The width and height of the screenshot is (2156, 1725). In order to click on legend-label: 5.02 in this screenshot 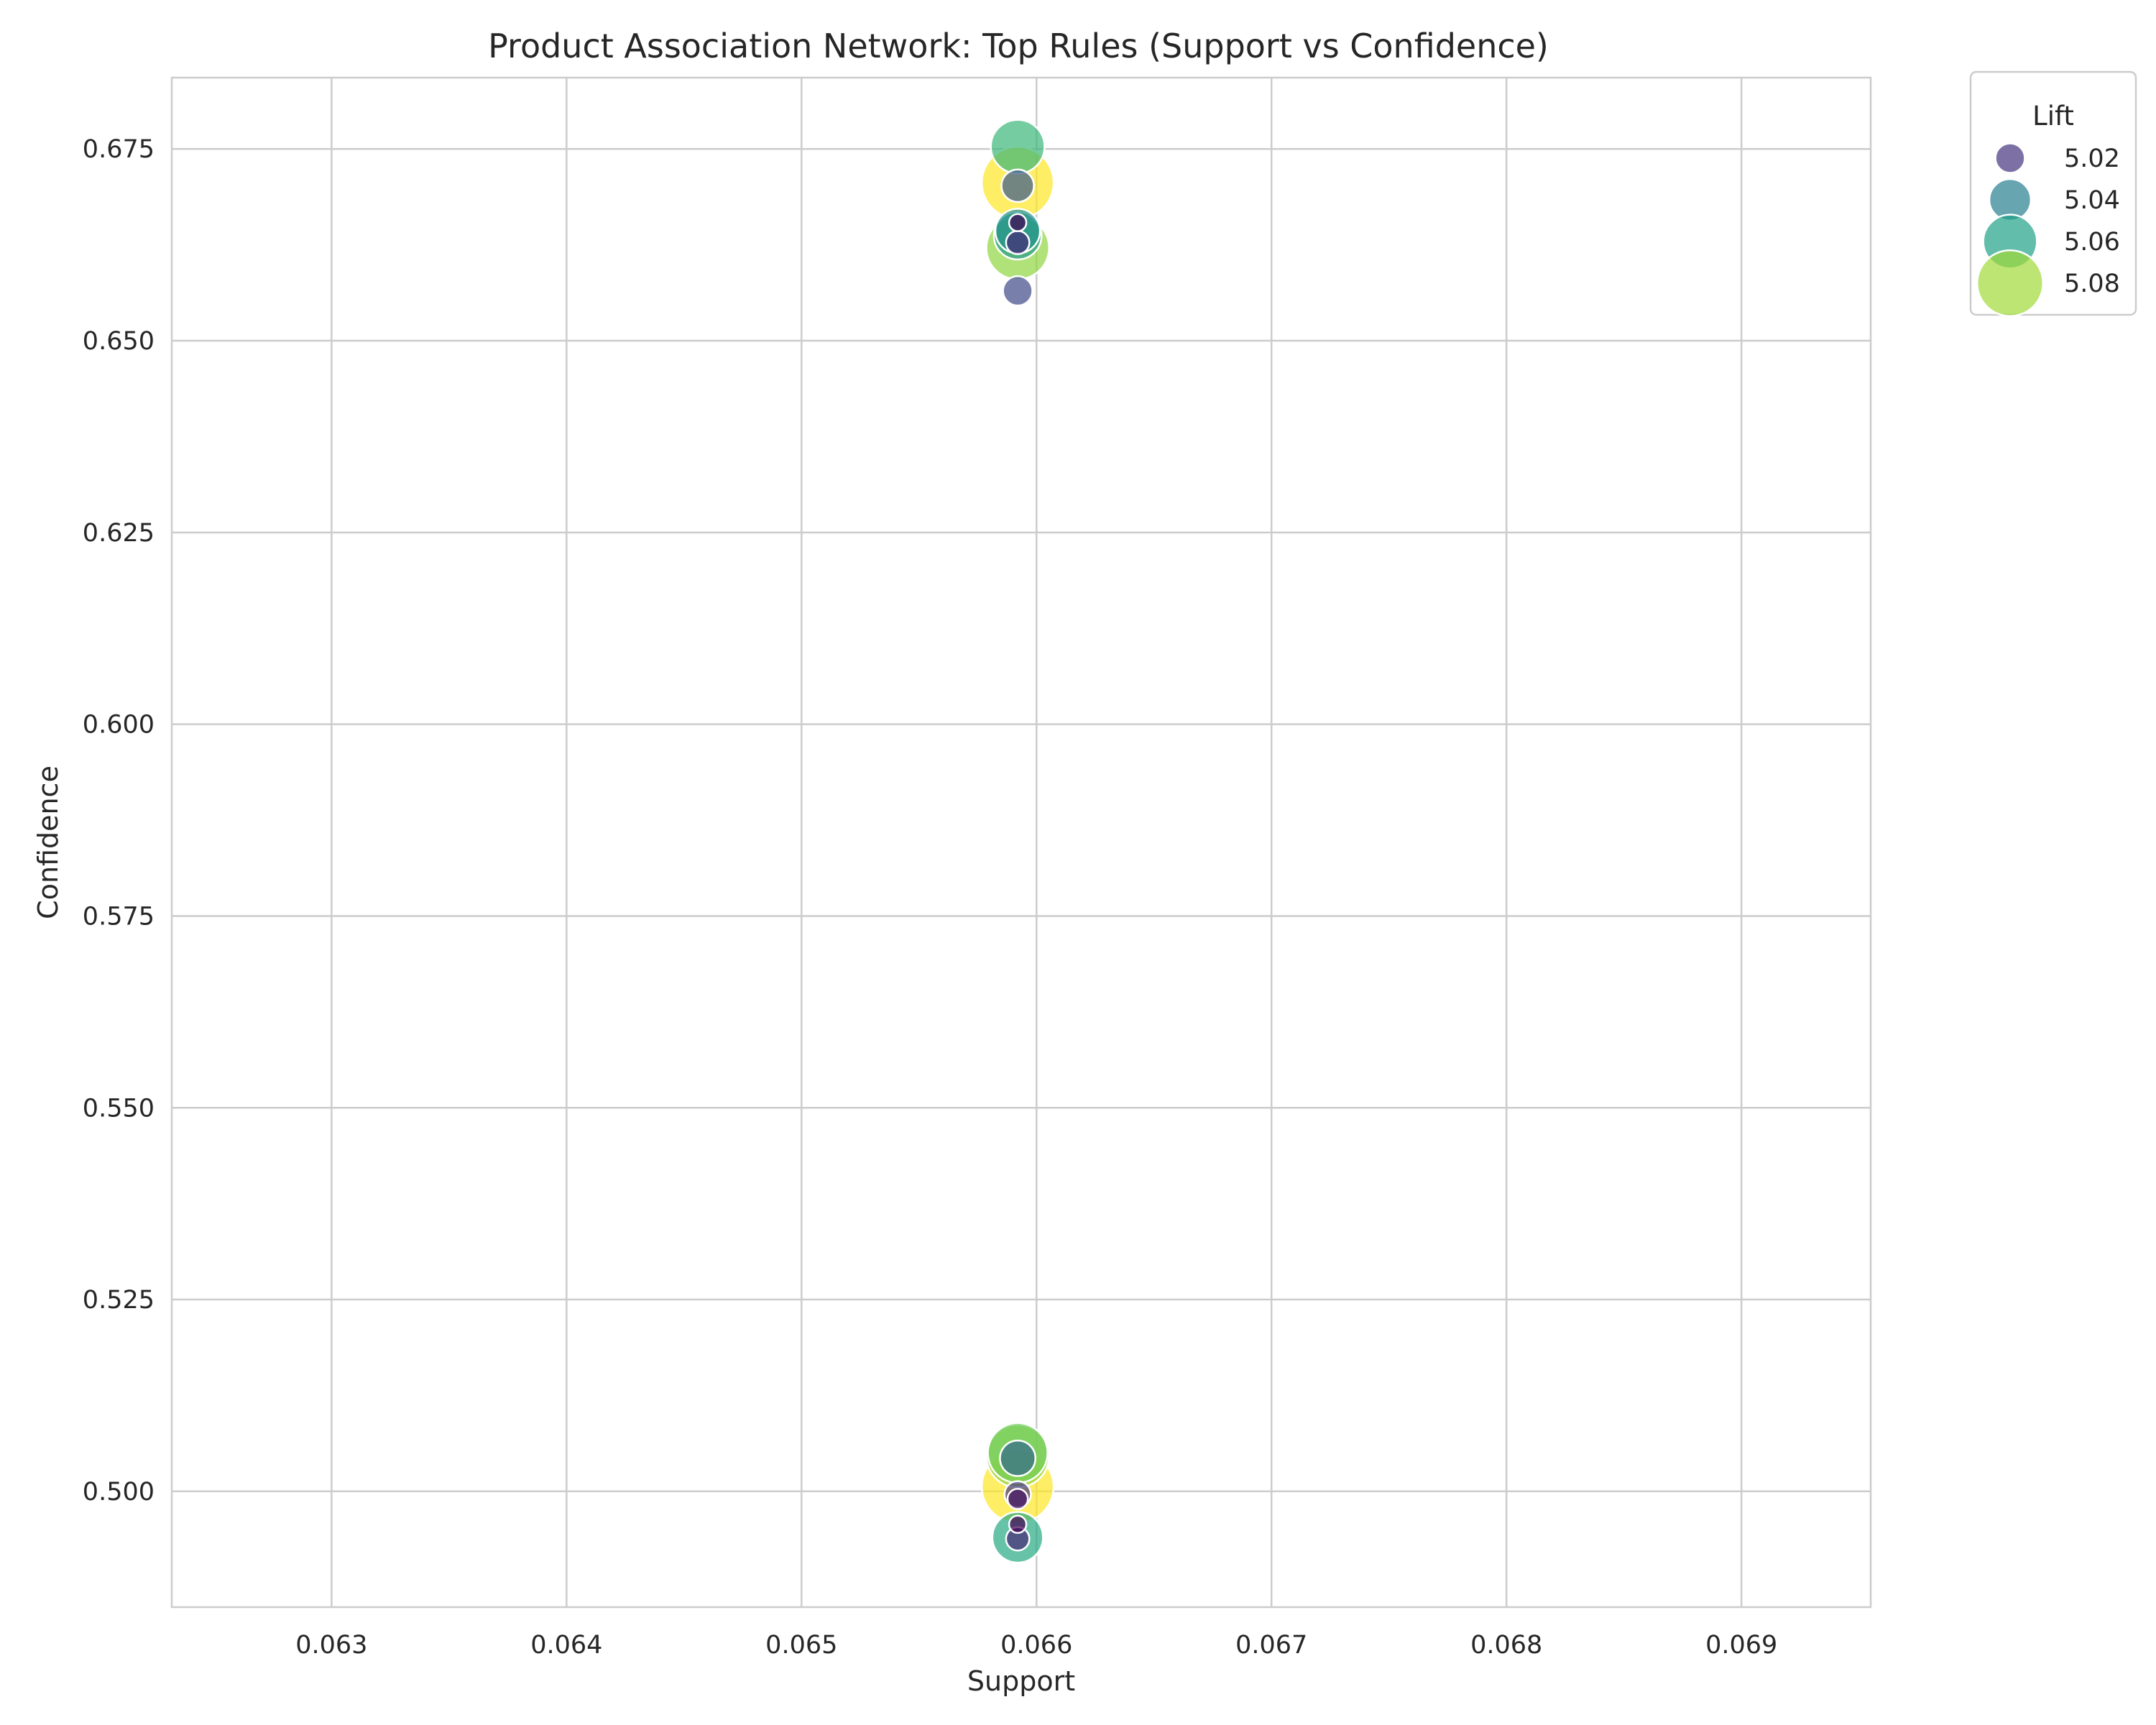, I will do `click(2092, 158)`.